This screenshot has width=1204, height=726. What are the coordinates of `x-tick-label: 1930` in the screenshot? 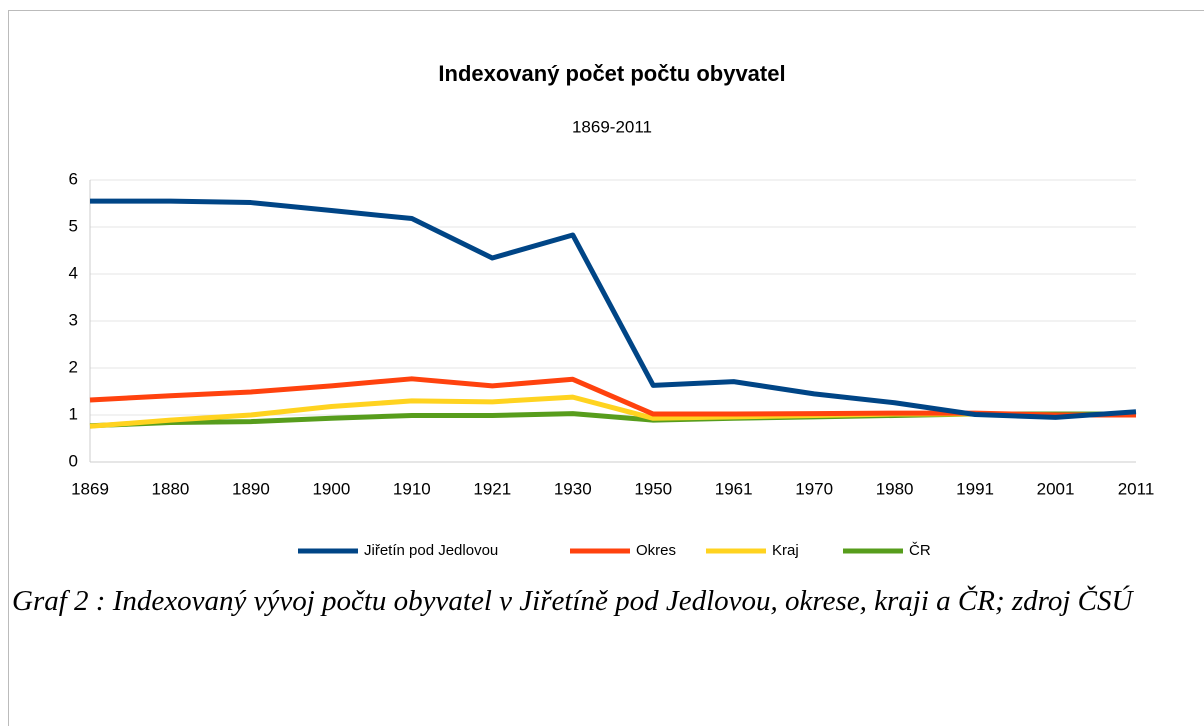 It's located at (573, 488).